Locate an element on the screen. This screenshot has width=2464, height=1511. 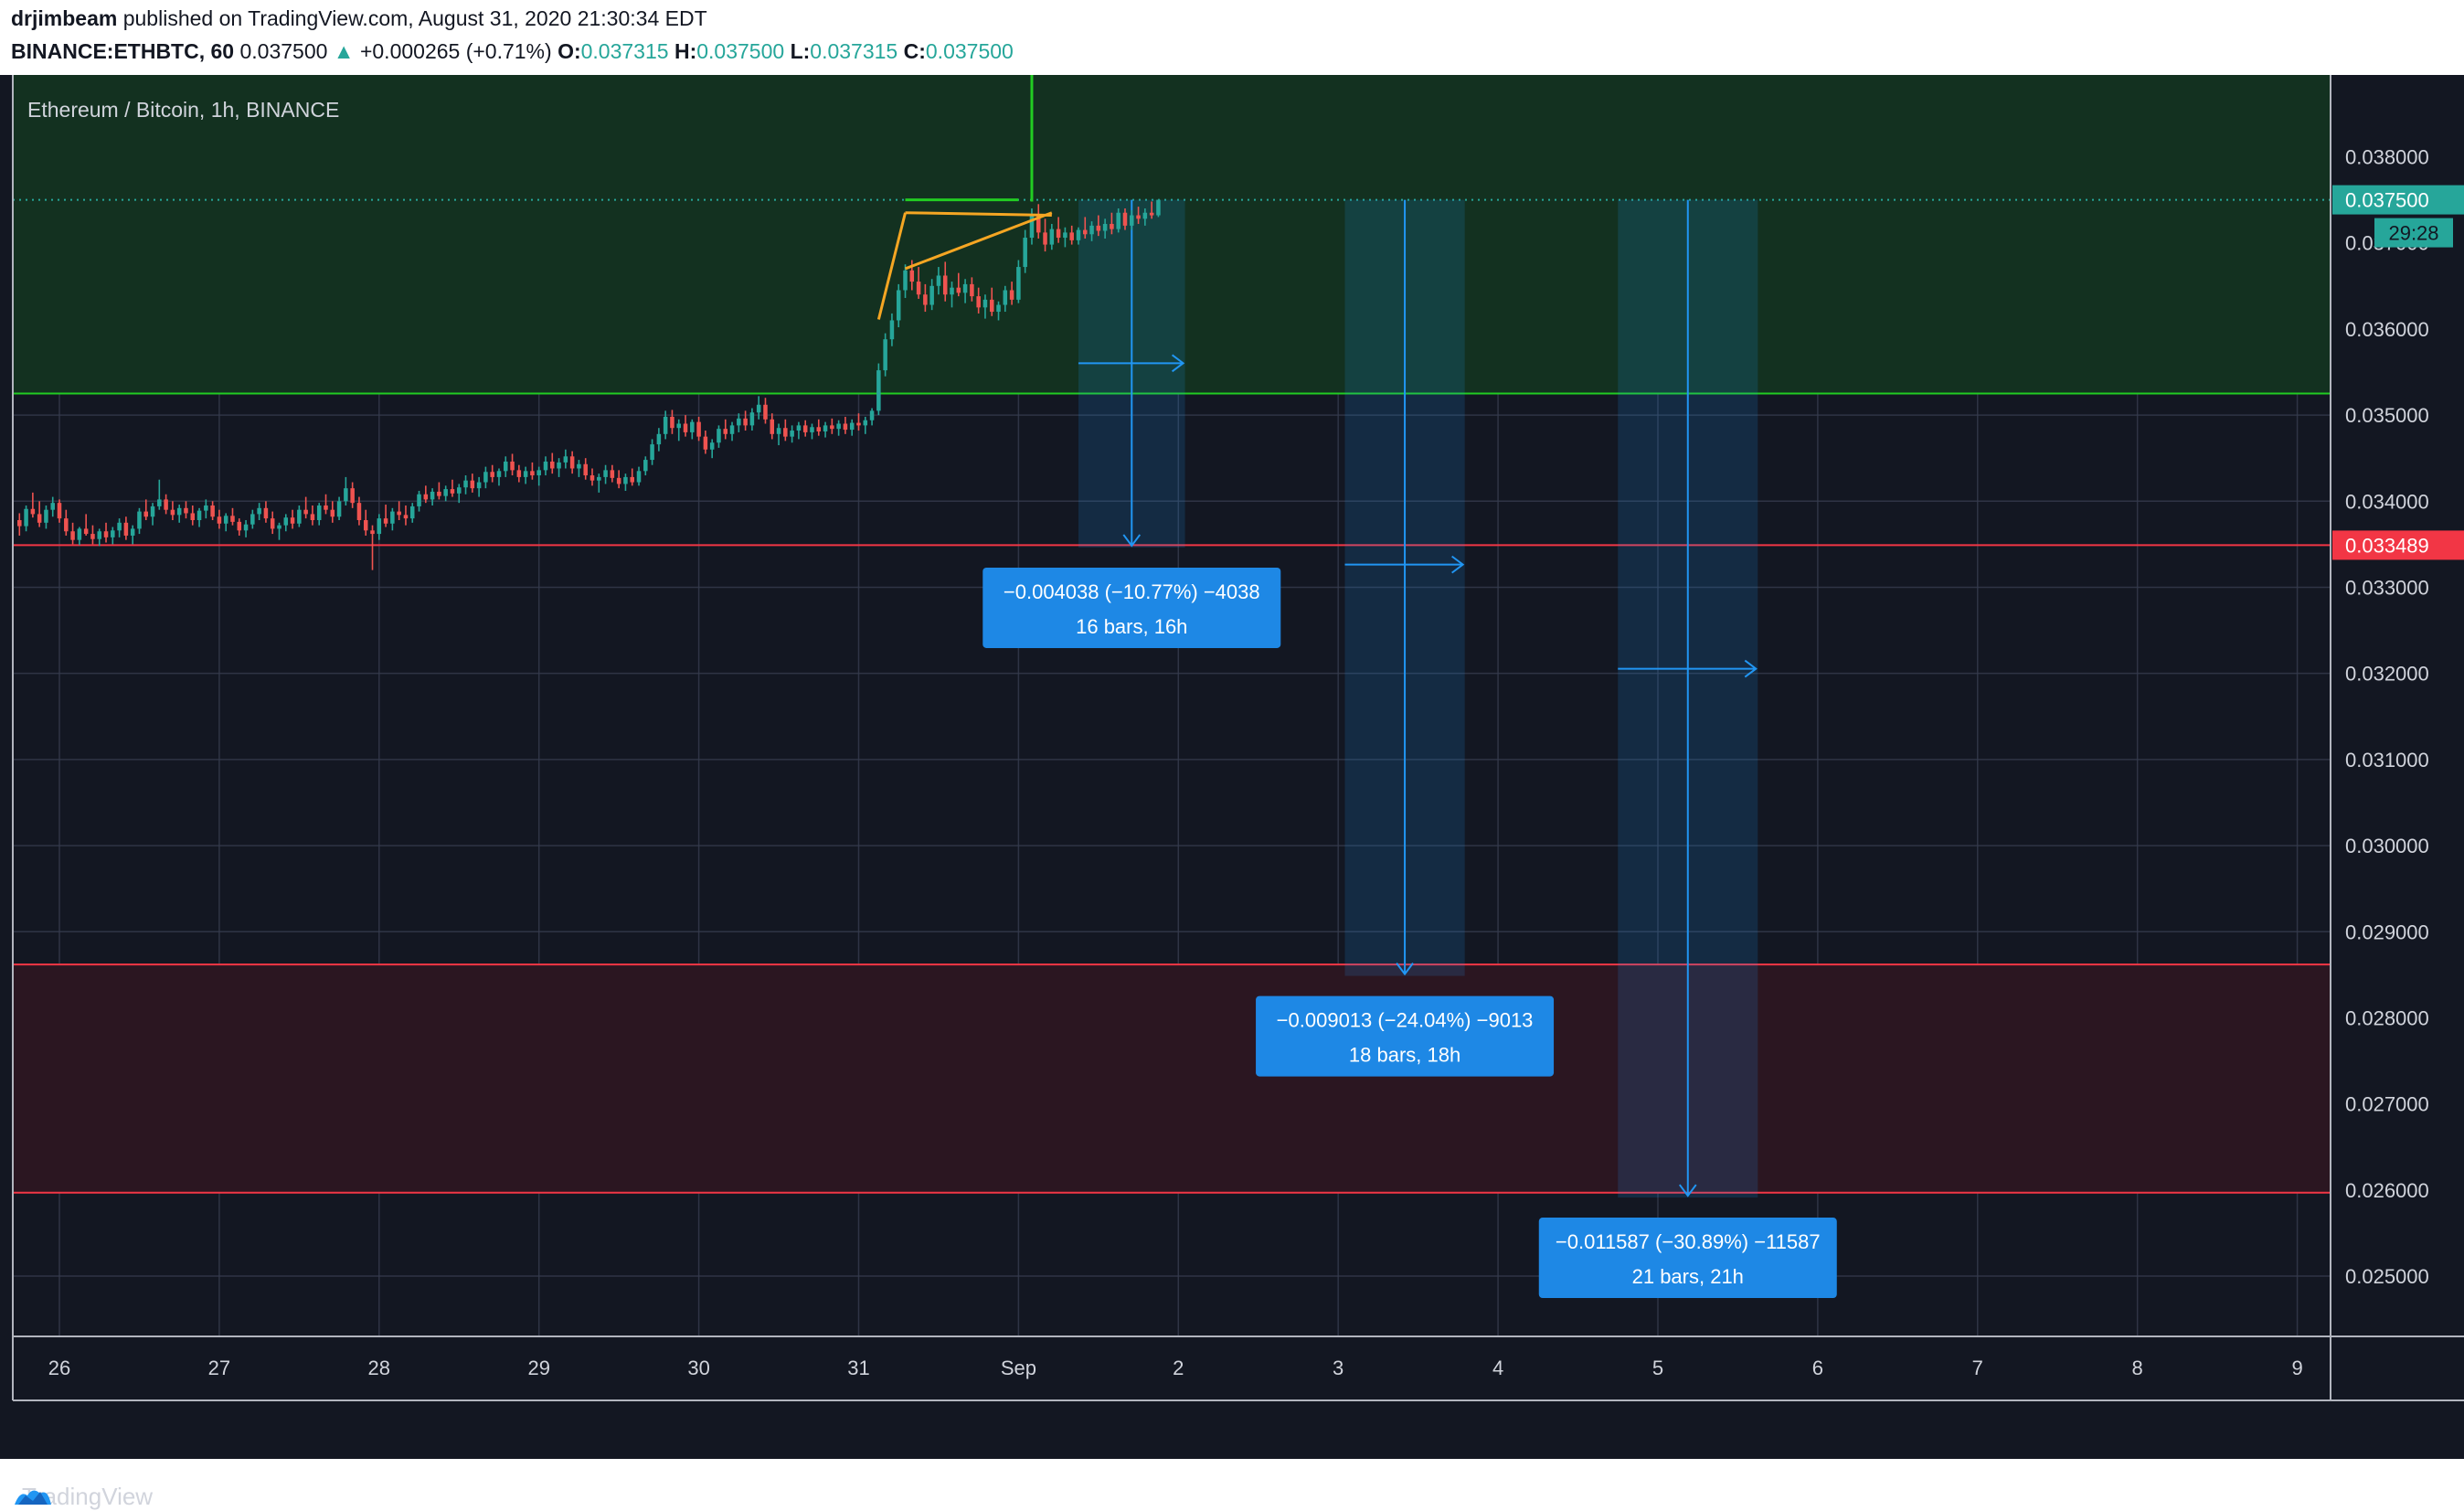
author-name: drjimbeam is located at coordinates (64, 18).